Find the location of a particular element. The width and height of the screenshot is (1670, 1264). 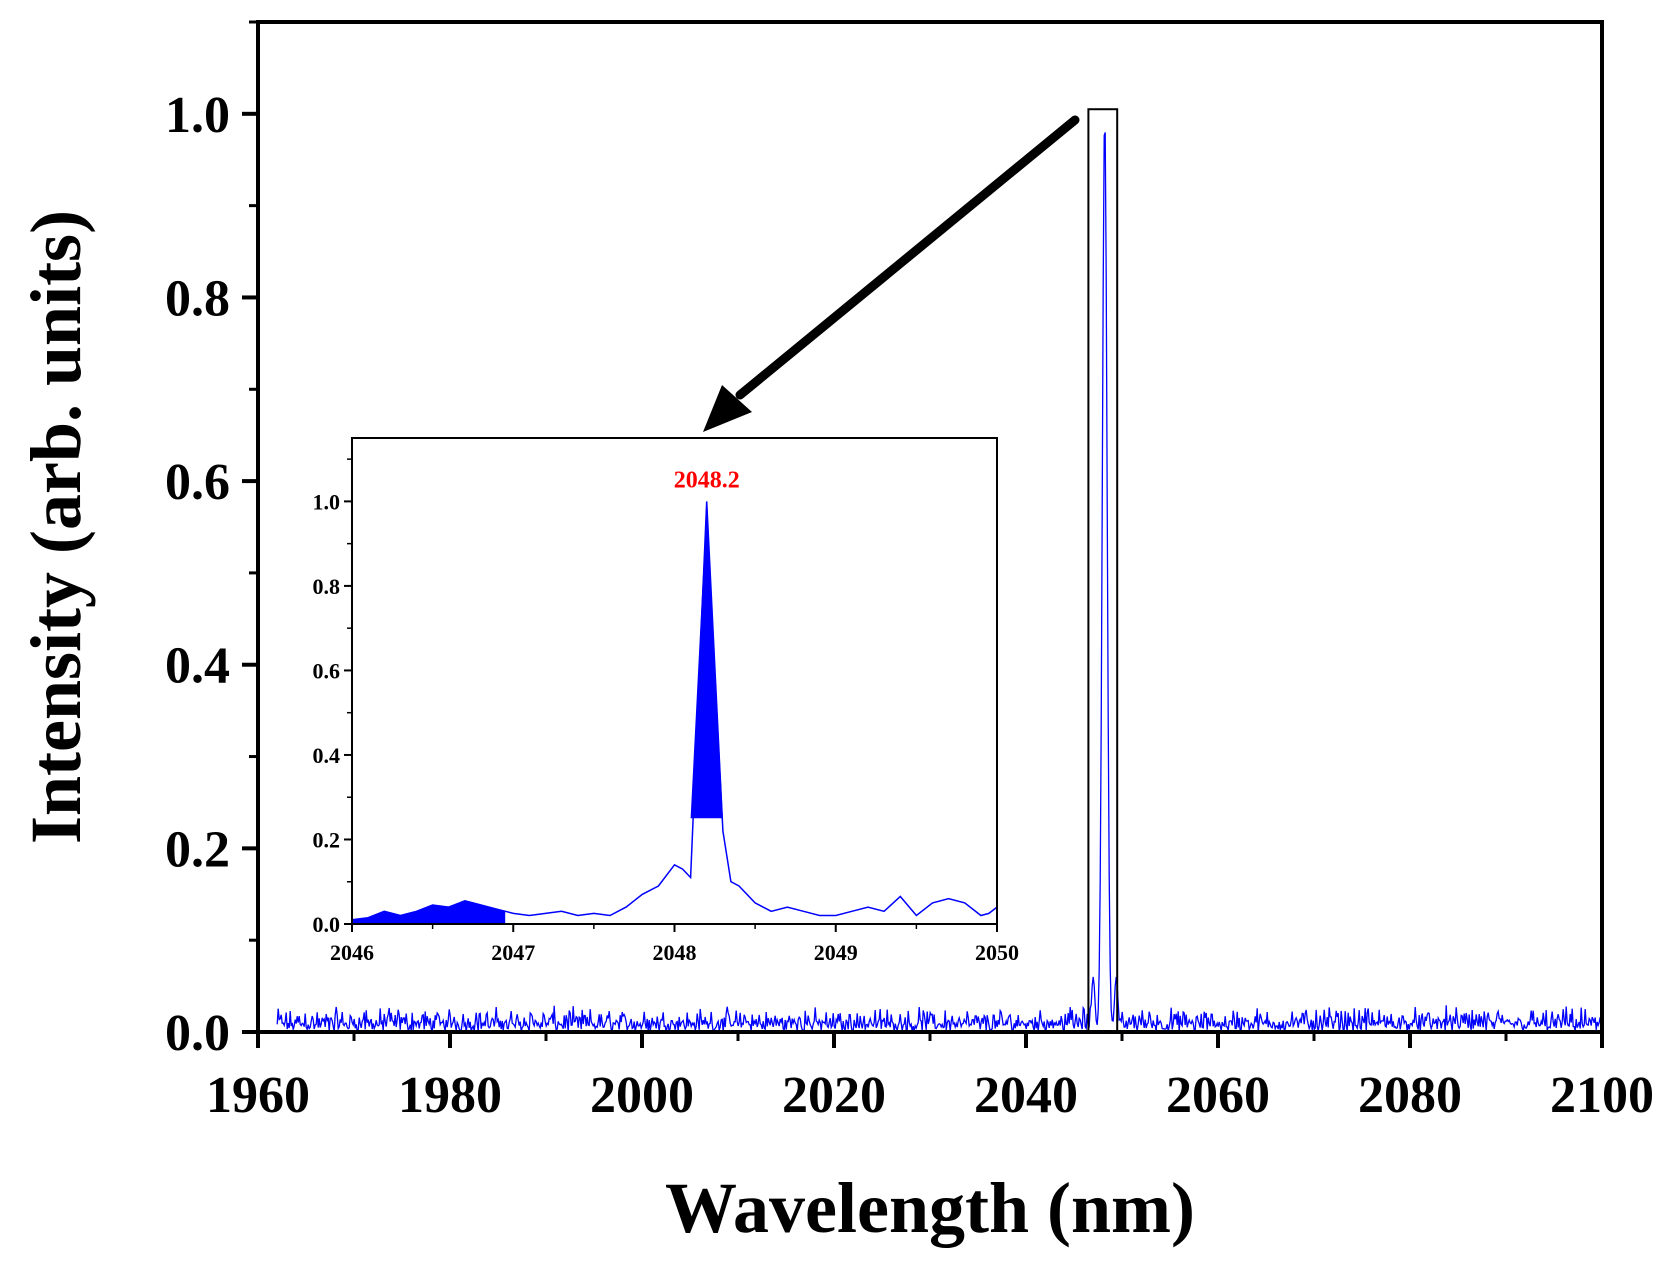

y-tick-label: 0.4 is located at coordinates (197, 666).